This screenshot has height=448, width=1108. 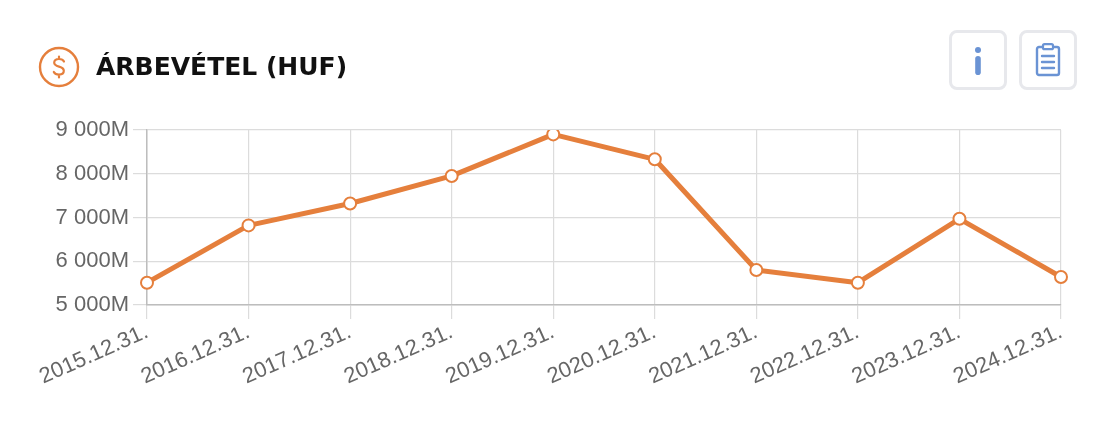 What do you see at coordinates (92, 216) in the screenshot?
I see `y-tick-label: 7 000M` at bounding box center [92, 216].